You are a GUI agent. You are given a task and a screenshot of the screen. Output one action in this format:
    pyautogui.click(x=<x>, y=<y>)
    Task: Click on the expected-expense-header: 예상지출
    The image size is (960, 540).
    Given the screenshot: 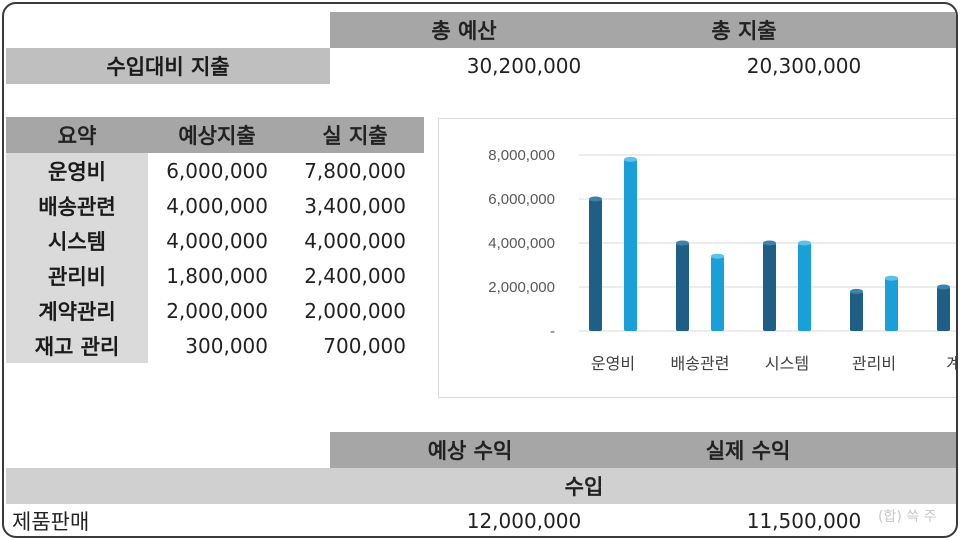 What is the action you would take?
    pyautogui.click(x=217, y=136)
    